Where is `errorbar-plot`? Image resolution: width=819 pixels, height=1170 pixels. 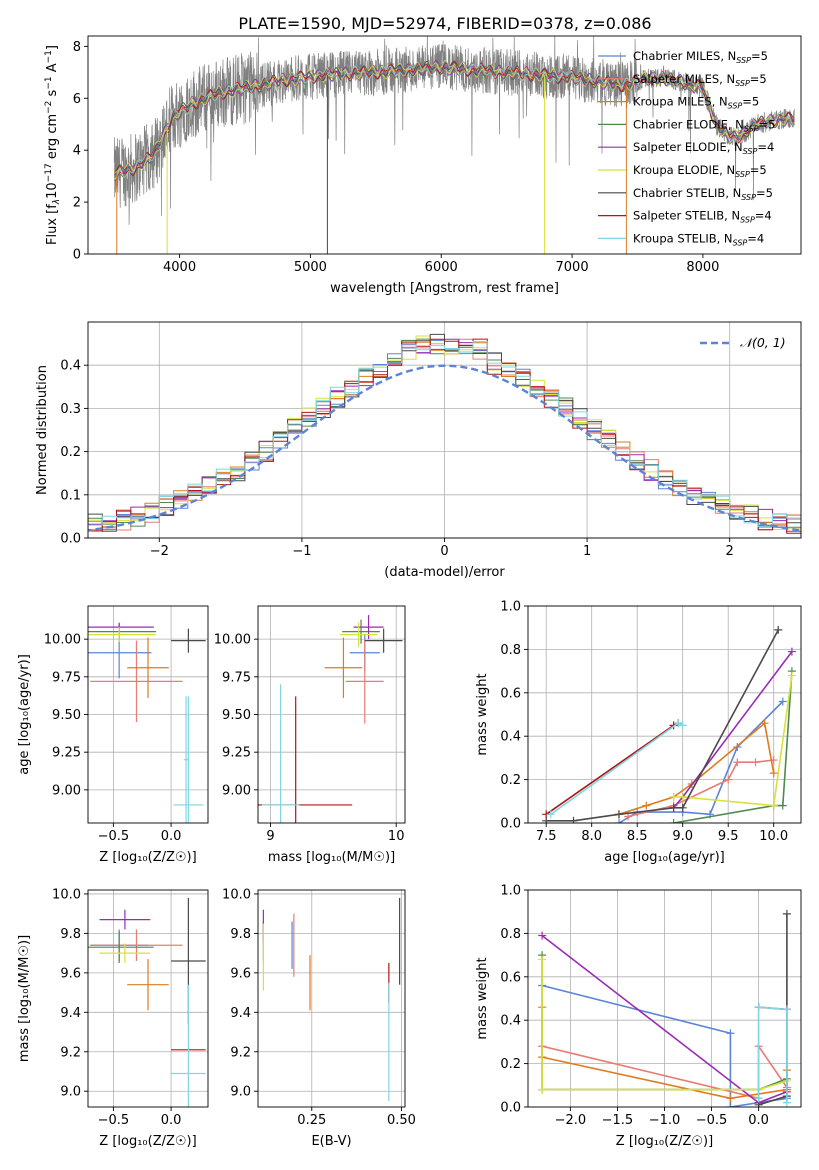
errorbar-plot is located at coordinates (147, 1002).